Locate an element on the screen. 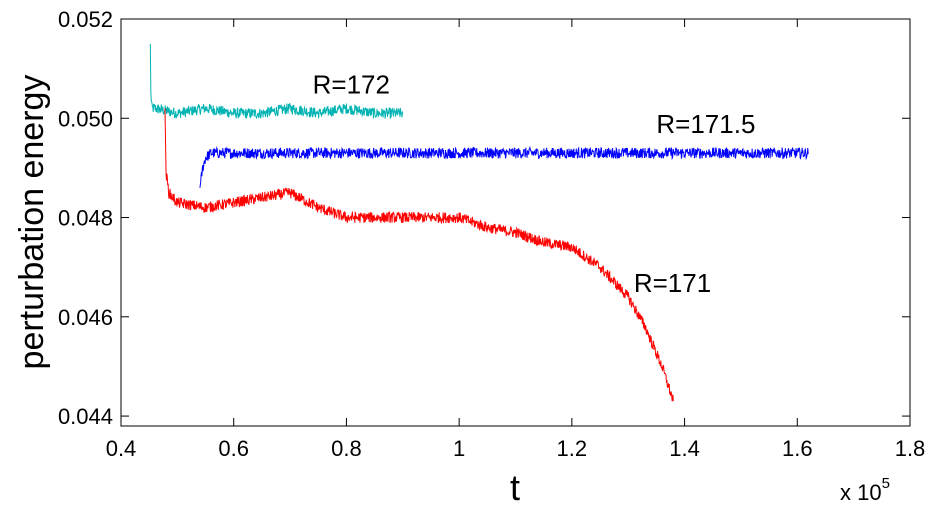 The width and height of the screenshot is (933, 508). series-annotation: R=171 is located at coordinates (672, 283).